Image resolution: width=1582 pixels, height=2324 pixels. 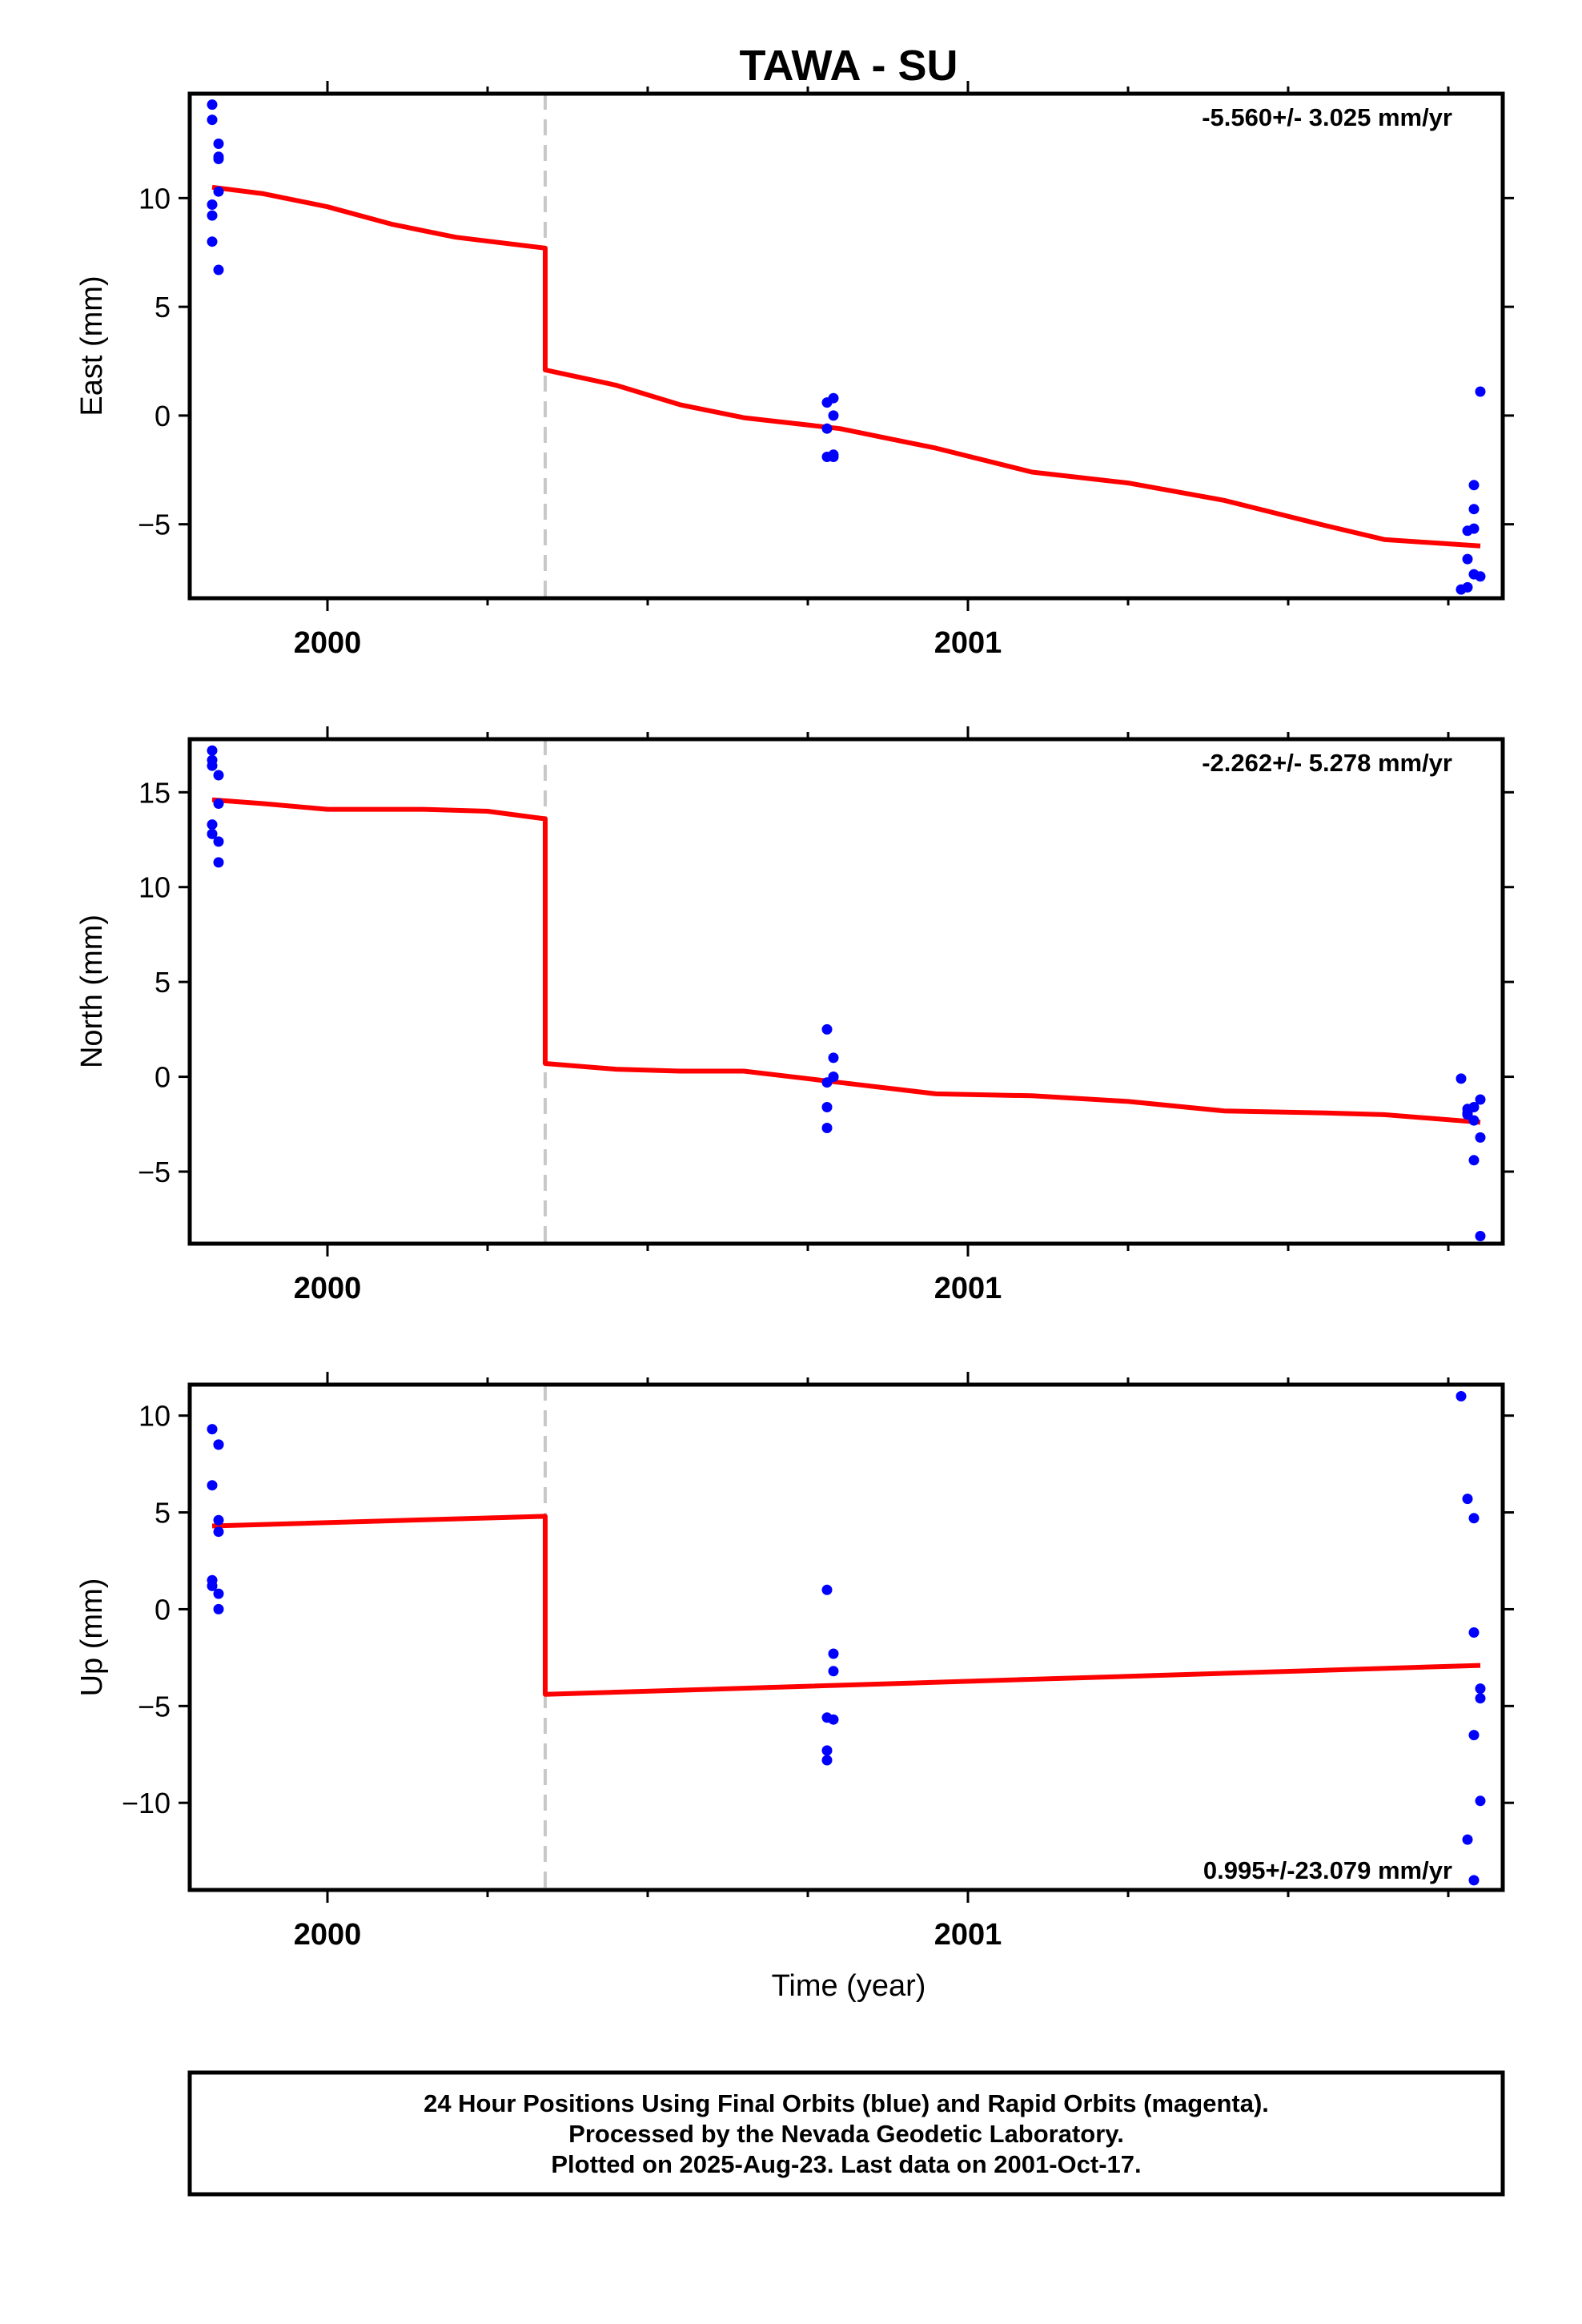 I want to click on east-rate-label: -5.560+/- 3.025 mm/yr, so click(x=1327, y=117).